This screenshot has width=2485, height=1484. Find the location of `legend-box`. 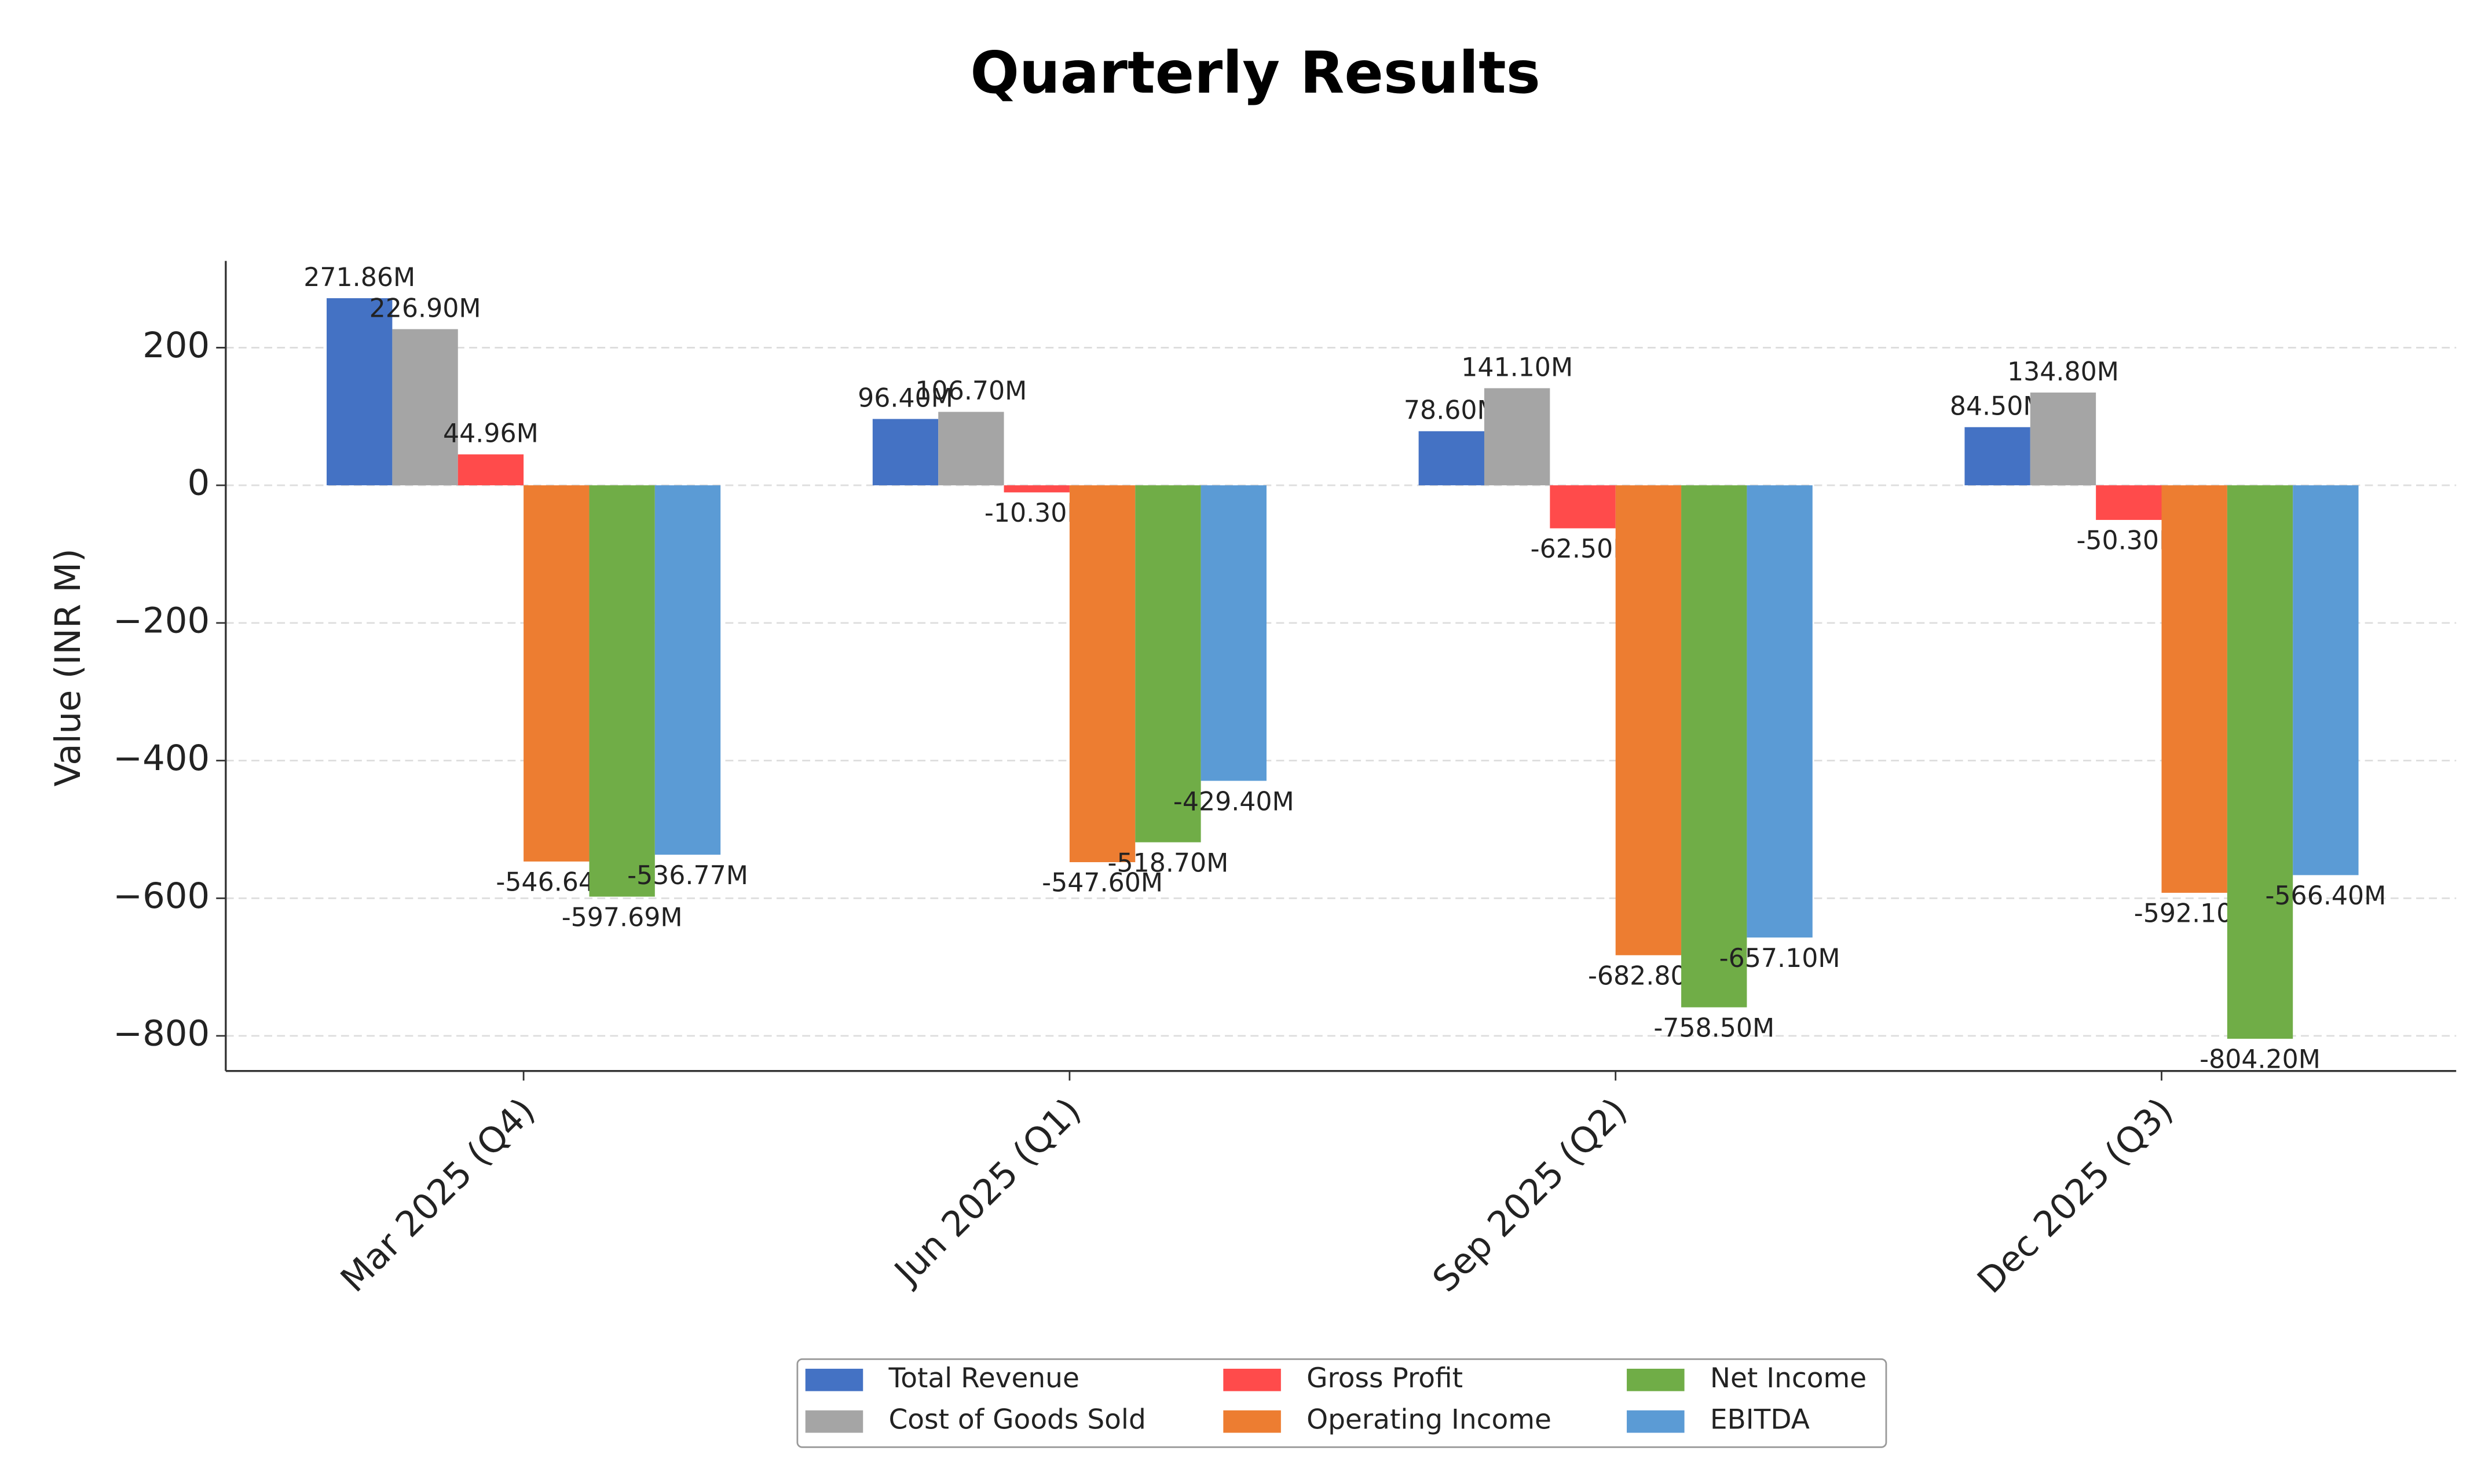

legend-box is located at coordinates (1341, 1403).